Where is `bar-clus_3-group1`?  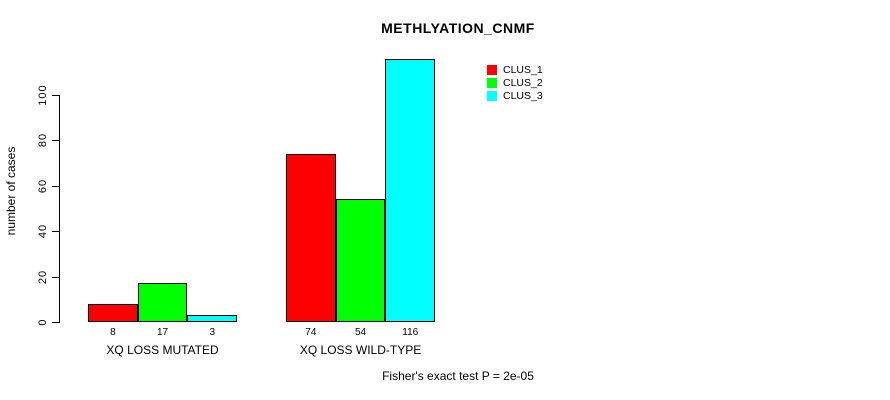 bar-clus_3-group1 is located at coordinates (212, 318).